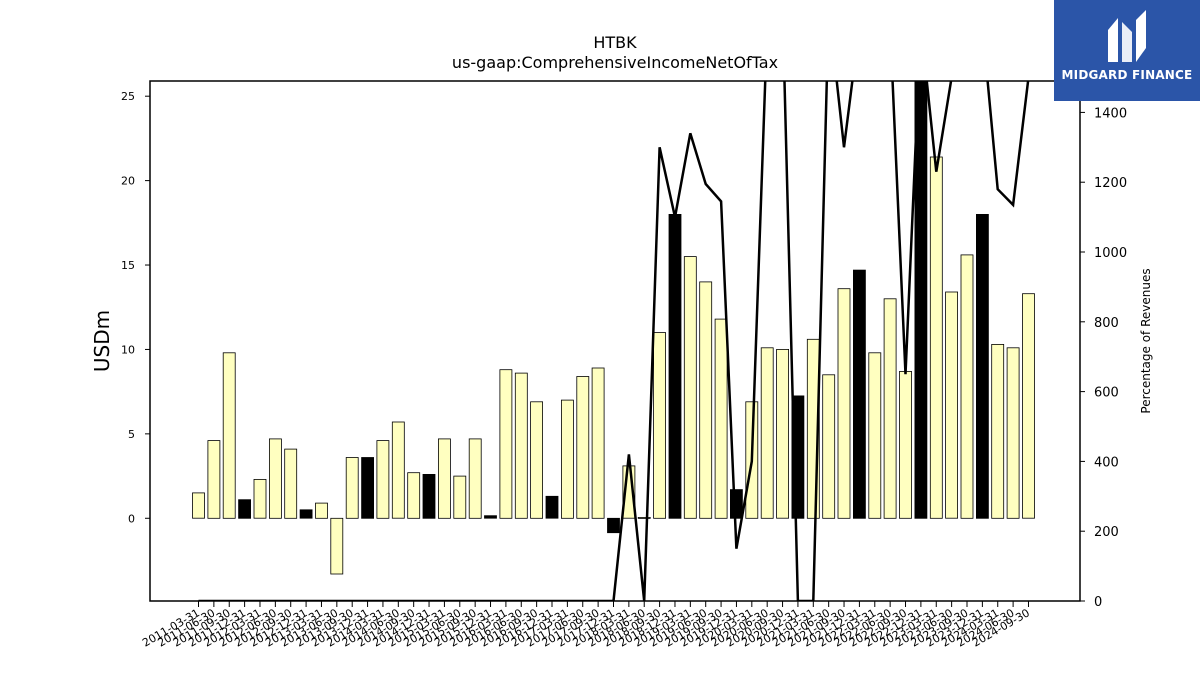 The width and height of the screenshot is (1200, 675). Describe the element at coordinates (1106, 323) in the screenshot. I see `y2-tick-label: 800` at that location.